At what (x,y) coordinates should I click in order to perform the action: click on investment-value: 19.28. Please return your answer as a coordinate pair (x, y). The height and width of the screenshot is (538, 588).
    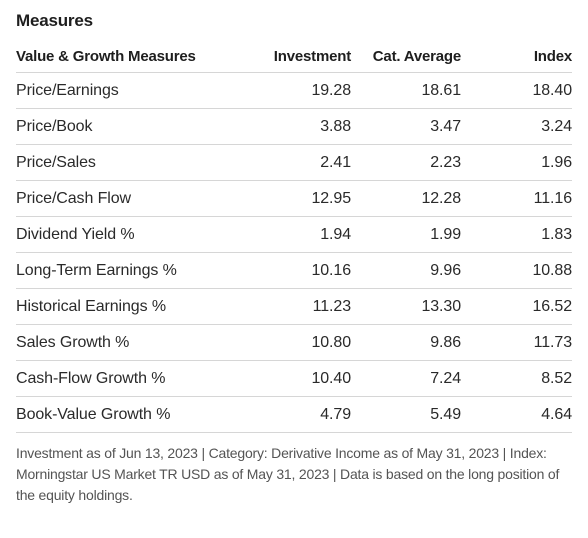
    Looking at the image, I should click on (293, 90).